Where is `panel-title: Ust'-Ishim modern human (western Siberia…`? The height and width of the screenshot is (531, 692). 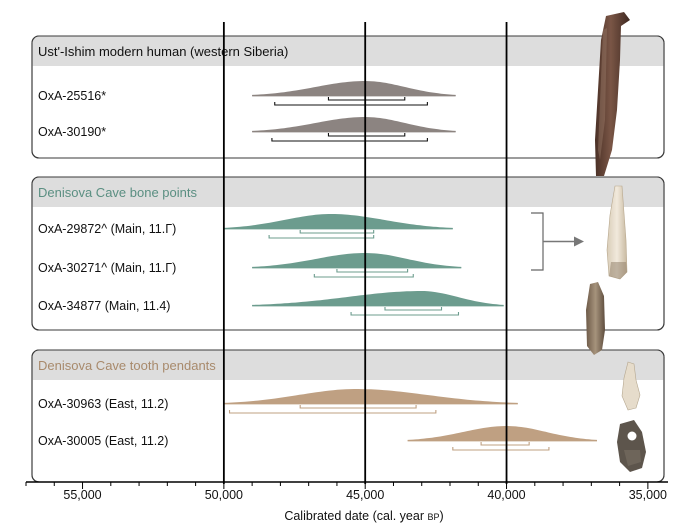 panel-title: Ust'-Ishim modern human (western Siberia… is located at coordinates (163, 51).